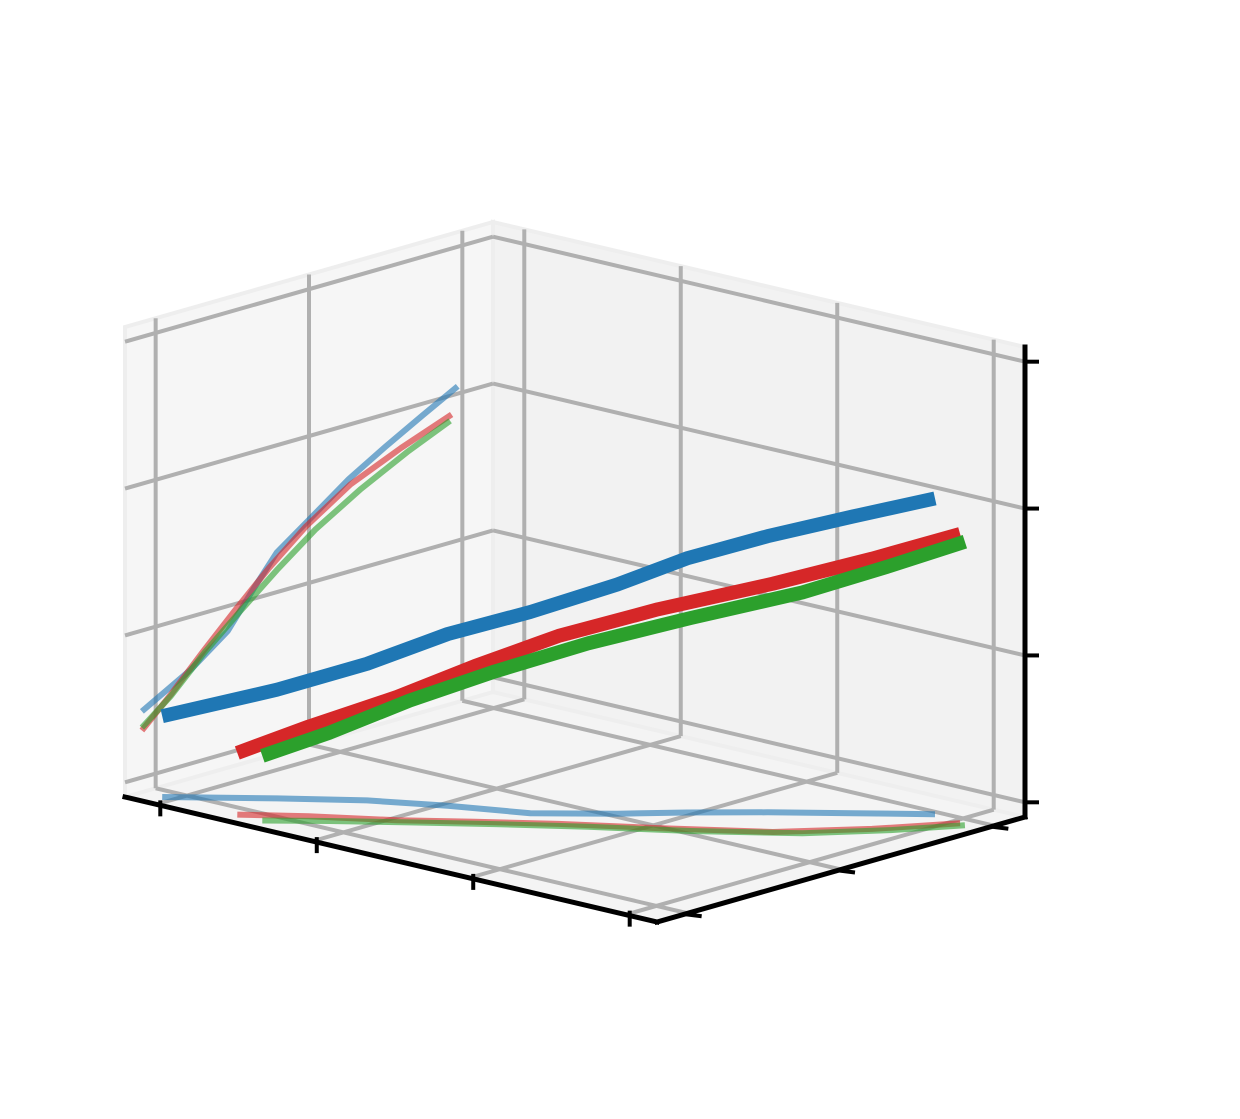  I want to click on x-axis-line, so click(391, 859).